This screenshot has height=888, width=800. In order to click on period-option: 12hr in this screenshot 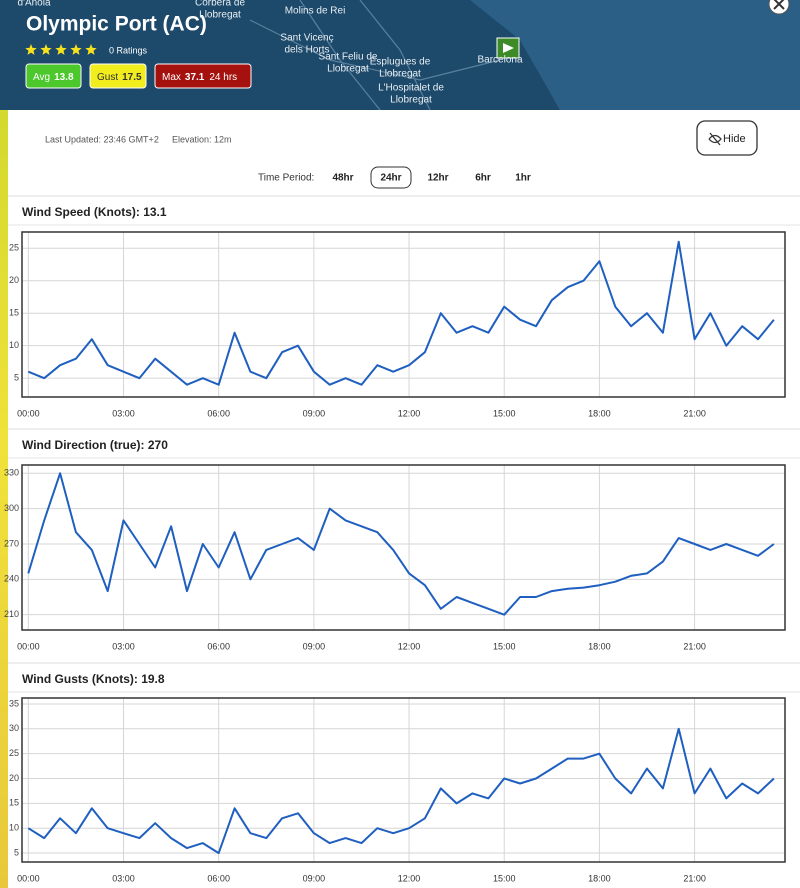, I will do `click(437, 178)`.